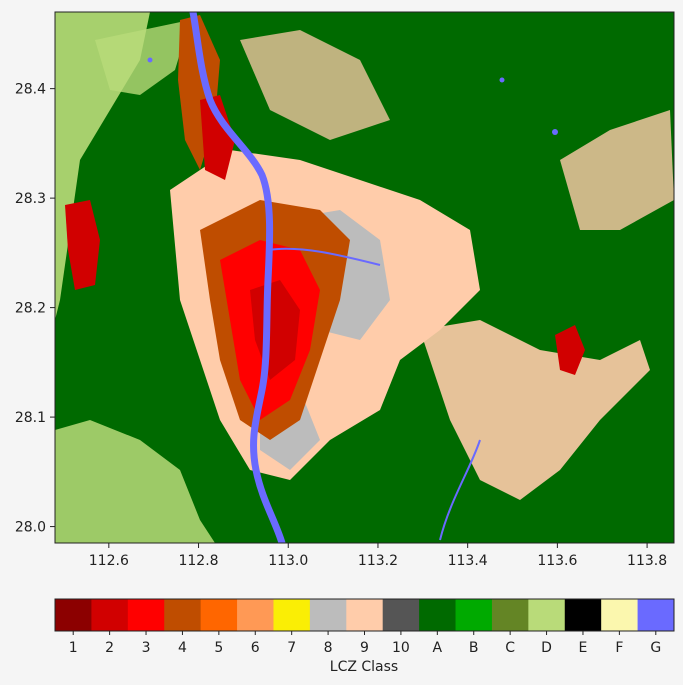 The height and width of the screenshot is (685, 683). What do you see at coordinates (438, 648) in the screenshot?
I see `colorbar-tick-label: A` at bounding box center [438, 648].